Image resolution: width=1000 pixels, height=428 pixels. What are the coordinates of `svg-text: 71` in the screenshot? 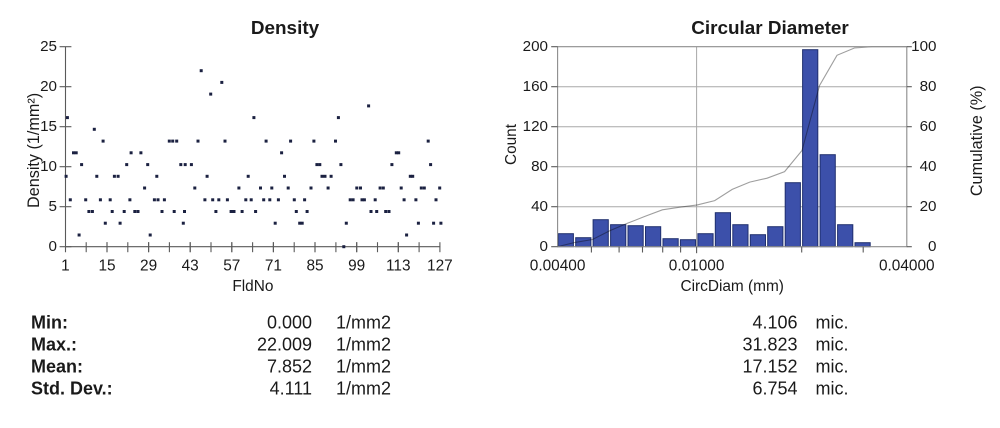 It's located at (273, 266).